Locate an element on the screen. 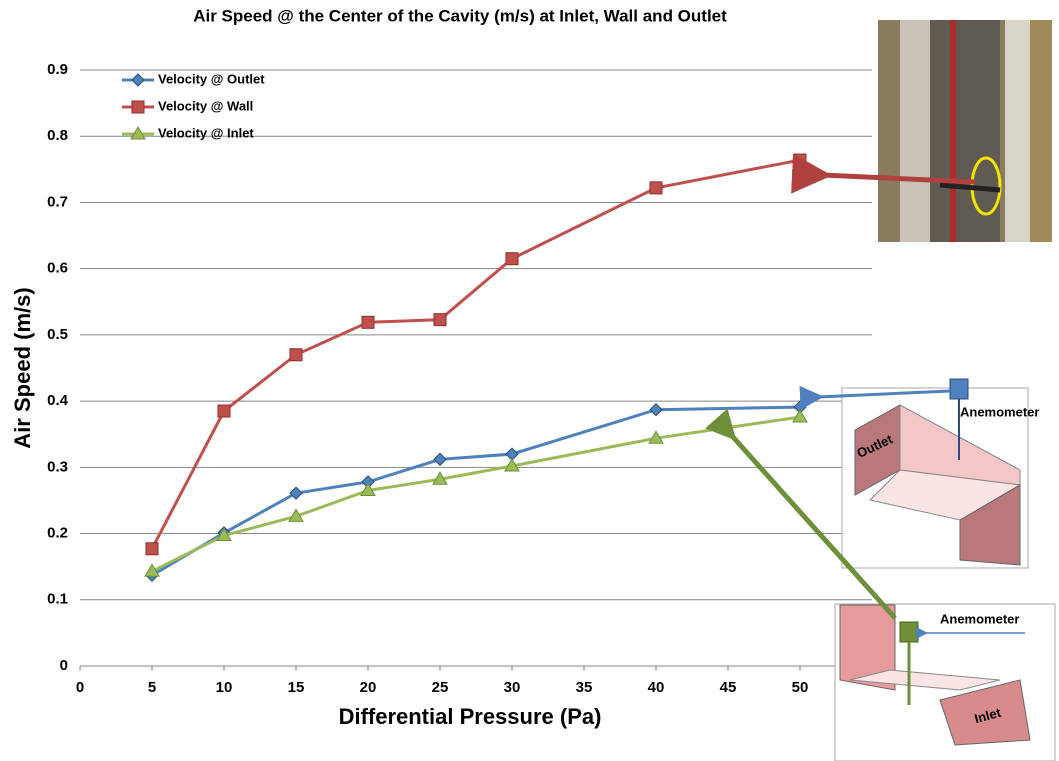 The image size is (1059, 761). x-tick-label: 25 is located at coordinates (440, 687).